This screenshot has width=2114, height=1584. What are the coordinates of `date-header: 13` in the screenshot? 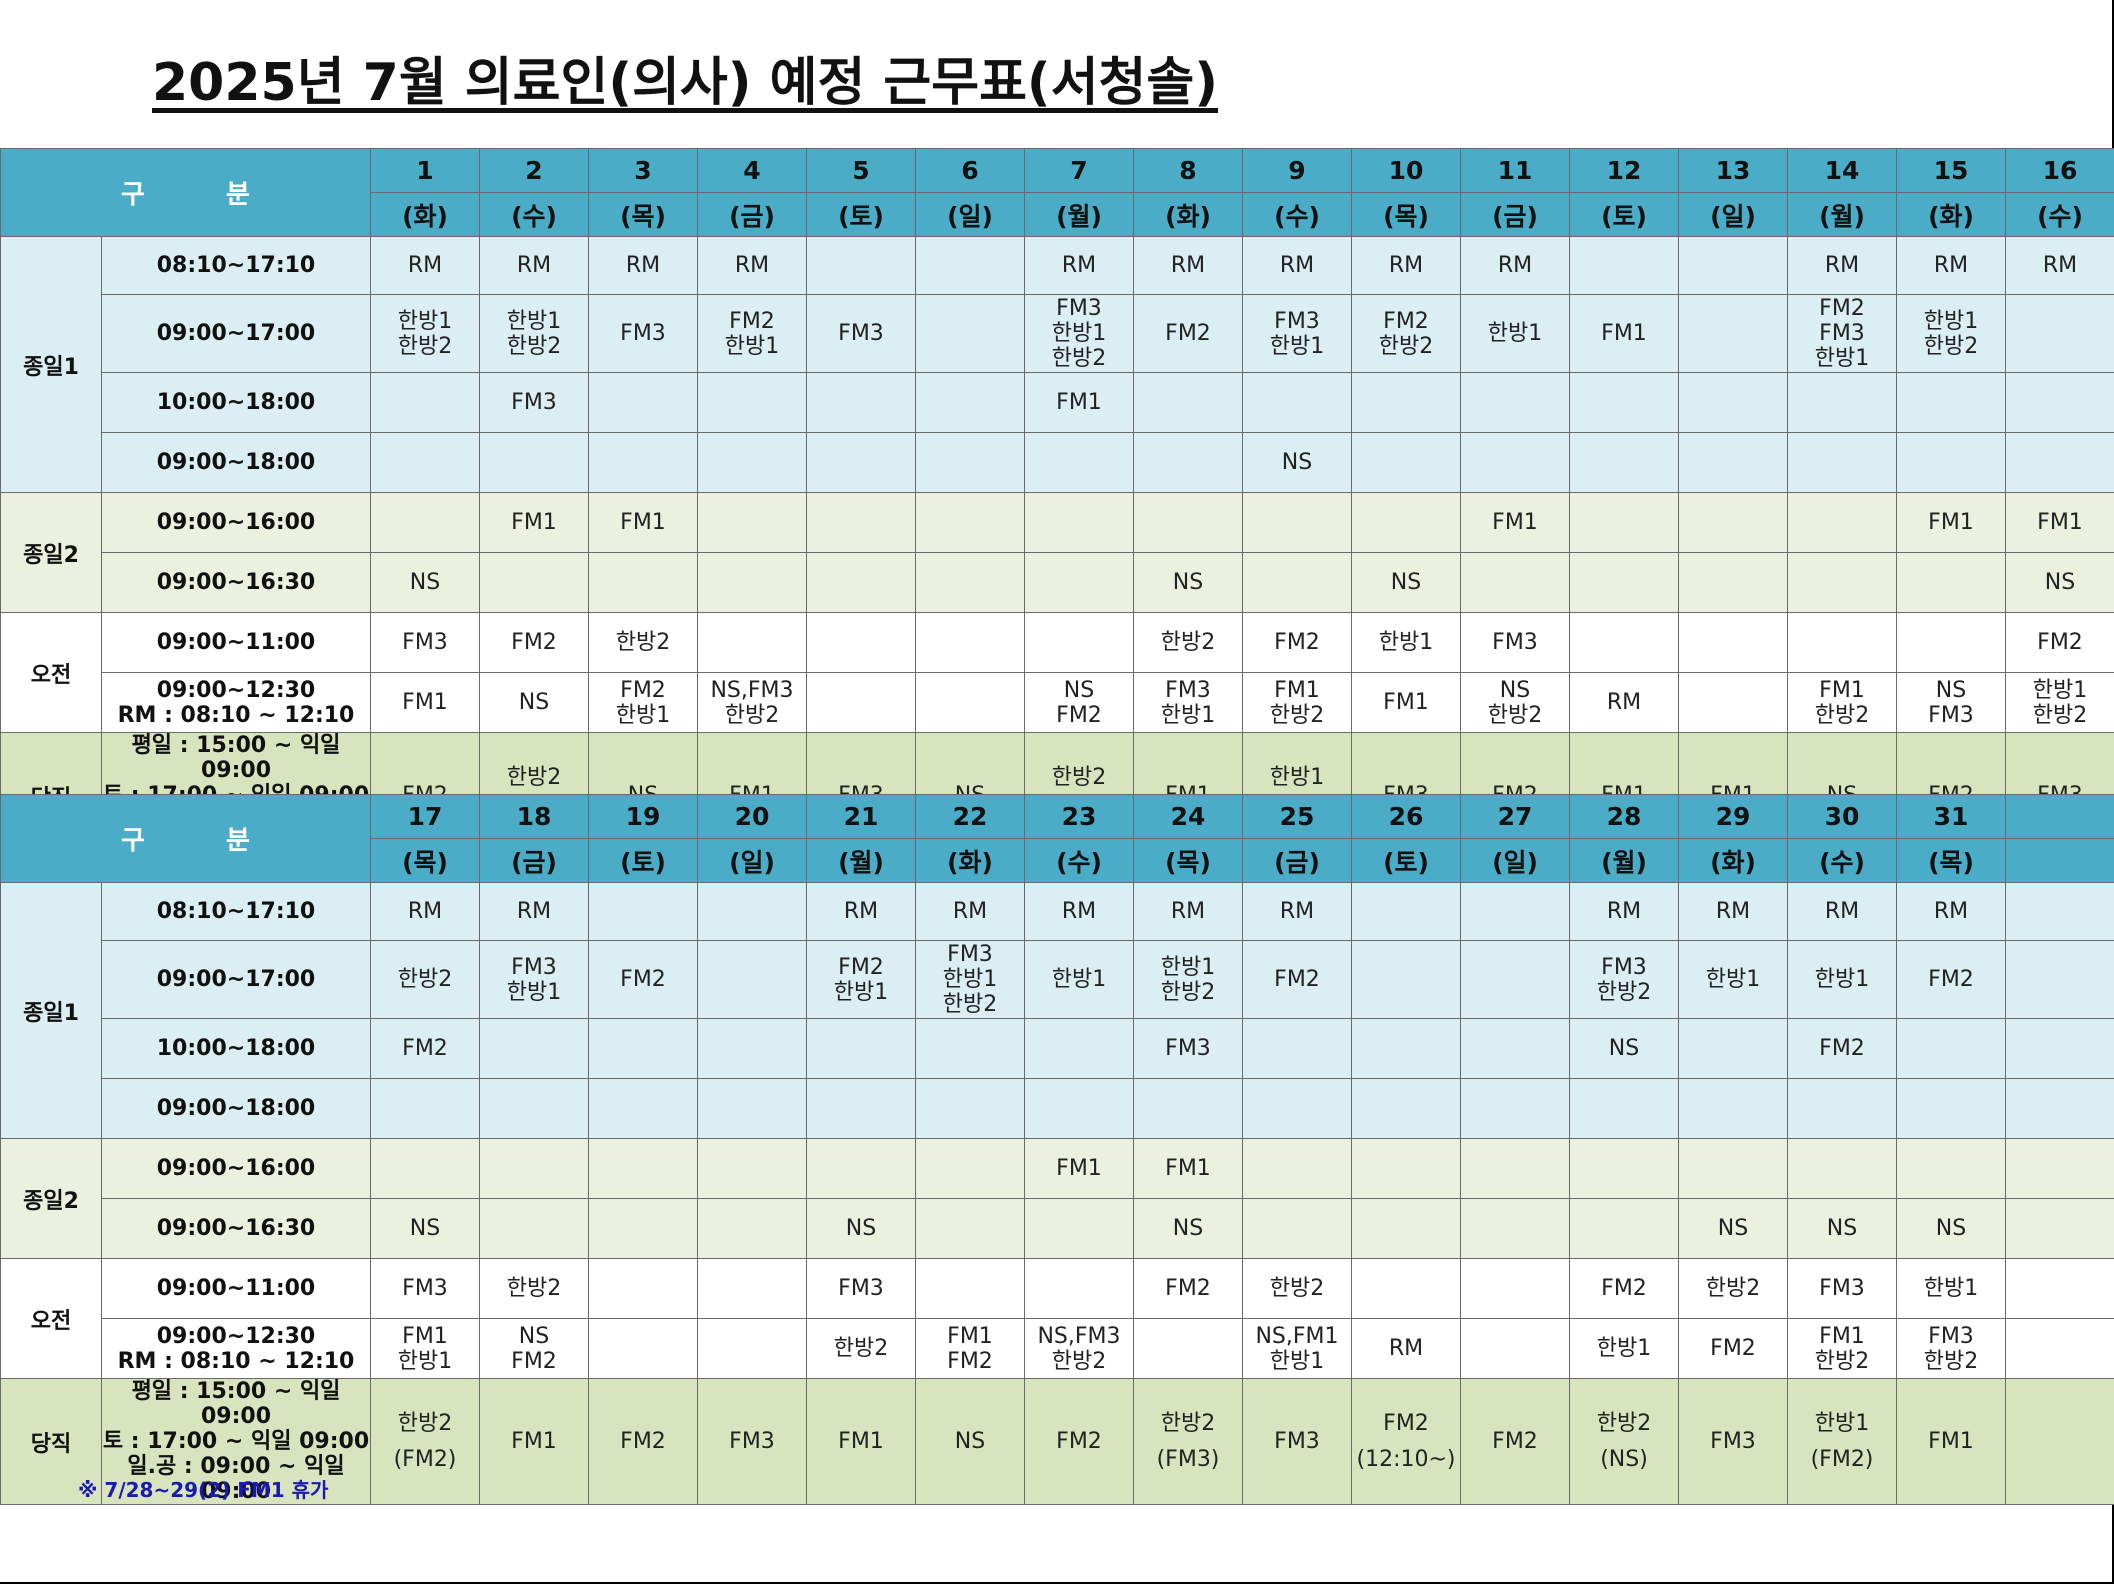 It's located at (1733, 170).